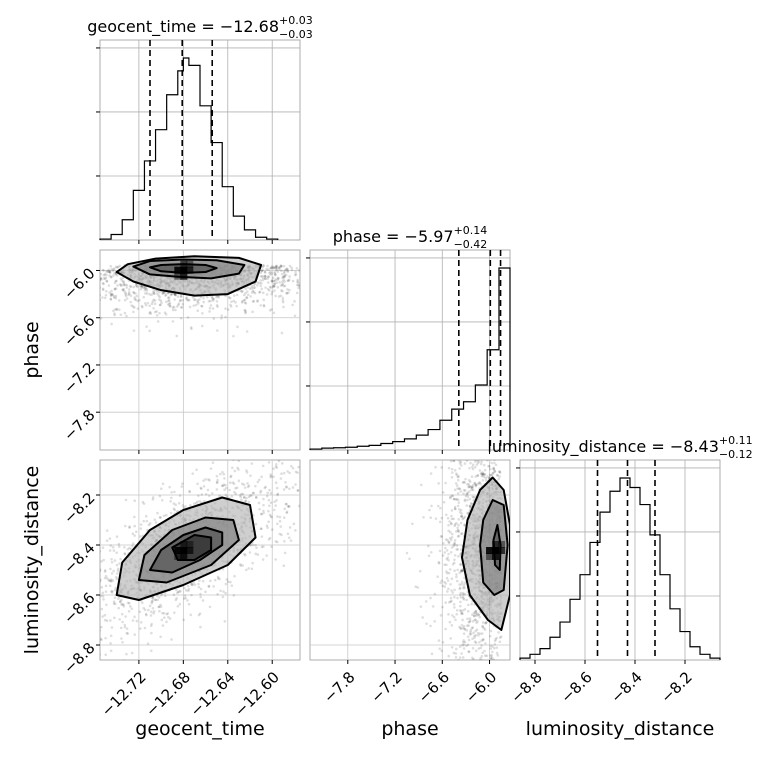 Image resolution: width=760 pixels, height=760 pixels. What do you see at coordinates (79, 658) in the screenshot?
I see `y-tick-label-luminosity_distance: −8.8` at bounding box center [79, 658].